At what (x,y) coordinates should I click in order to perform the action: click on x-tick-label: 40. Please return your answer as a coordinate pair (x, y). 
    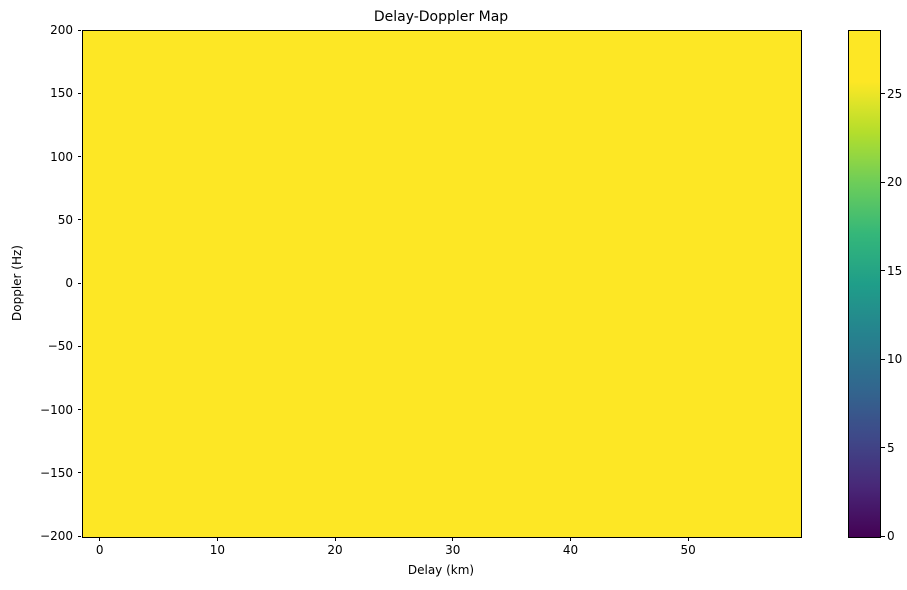
    Looking at the image, I should click on (570, 550).